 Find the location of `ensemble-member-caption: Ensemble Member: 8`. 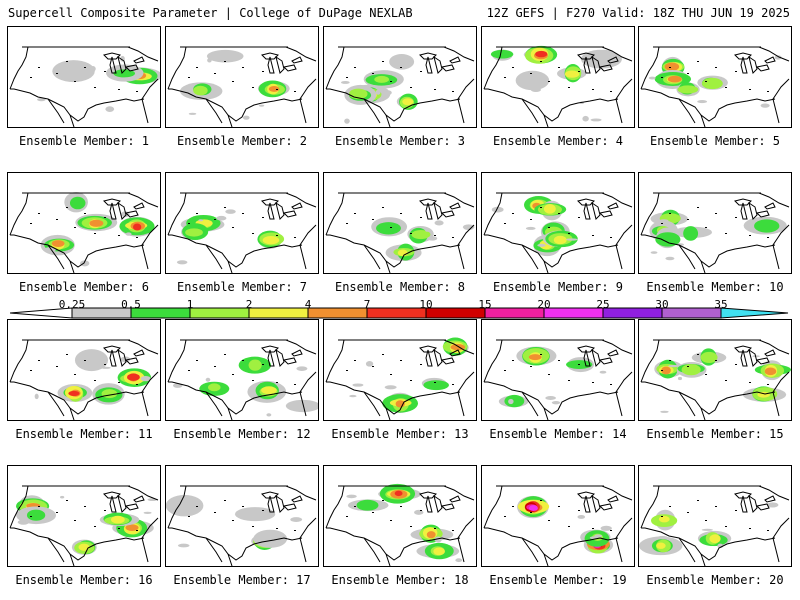

ensemble-member-caption: Ensemble Member: 8 is located at coordinates (400, 287).